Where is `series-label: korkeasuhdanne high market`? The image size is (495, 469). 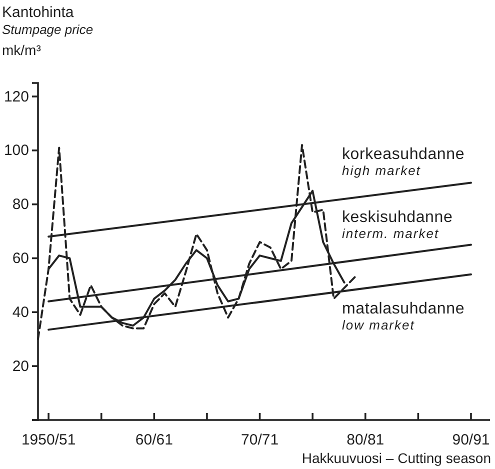 series-label: korkeasuhdanne high market is located at coordinates (403, 162).